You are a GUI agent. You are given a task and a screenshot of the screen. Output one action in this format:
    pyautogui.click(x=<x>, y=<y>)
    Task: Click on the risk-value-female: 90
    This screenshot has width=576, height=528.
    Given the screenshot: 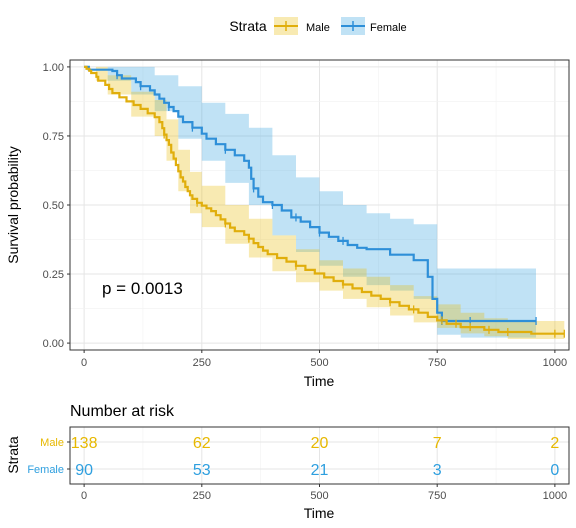 What is the action you would take?
    pyautogui.click(x=84, y=470)
    